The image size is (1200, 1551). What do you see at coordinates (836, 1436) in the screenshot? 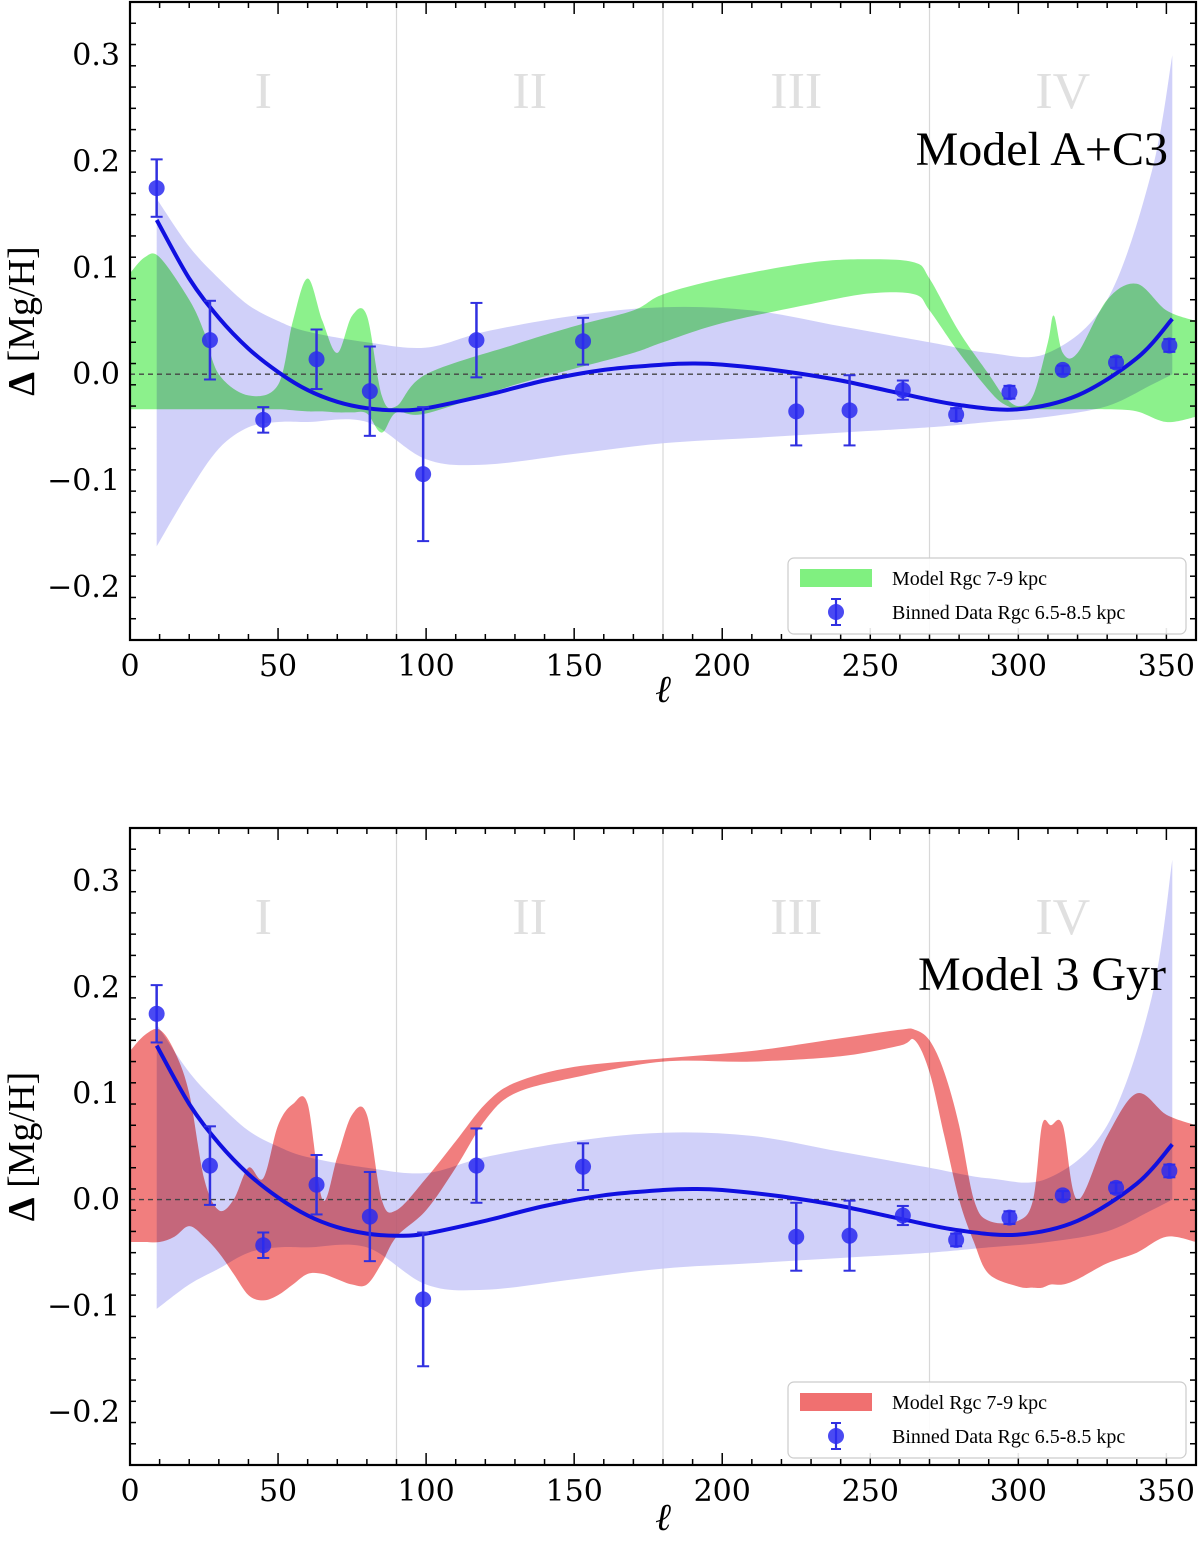
I see `legend-data-marker` at bounding box center [836, 1436].